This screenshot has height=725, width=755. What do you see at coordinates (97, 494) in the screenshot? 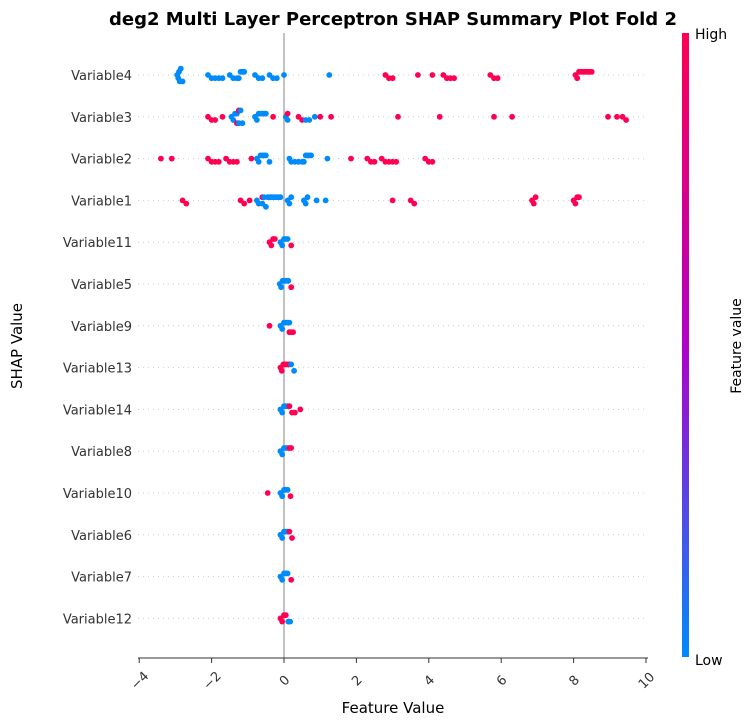
I see `feature-label: Variable10` at bounding box center [97, 494].